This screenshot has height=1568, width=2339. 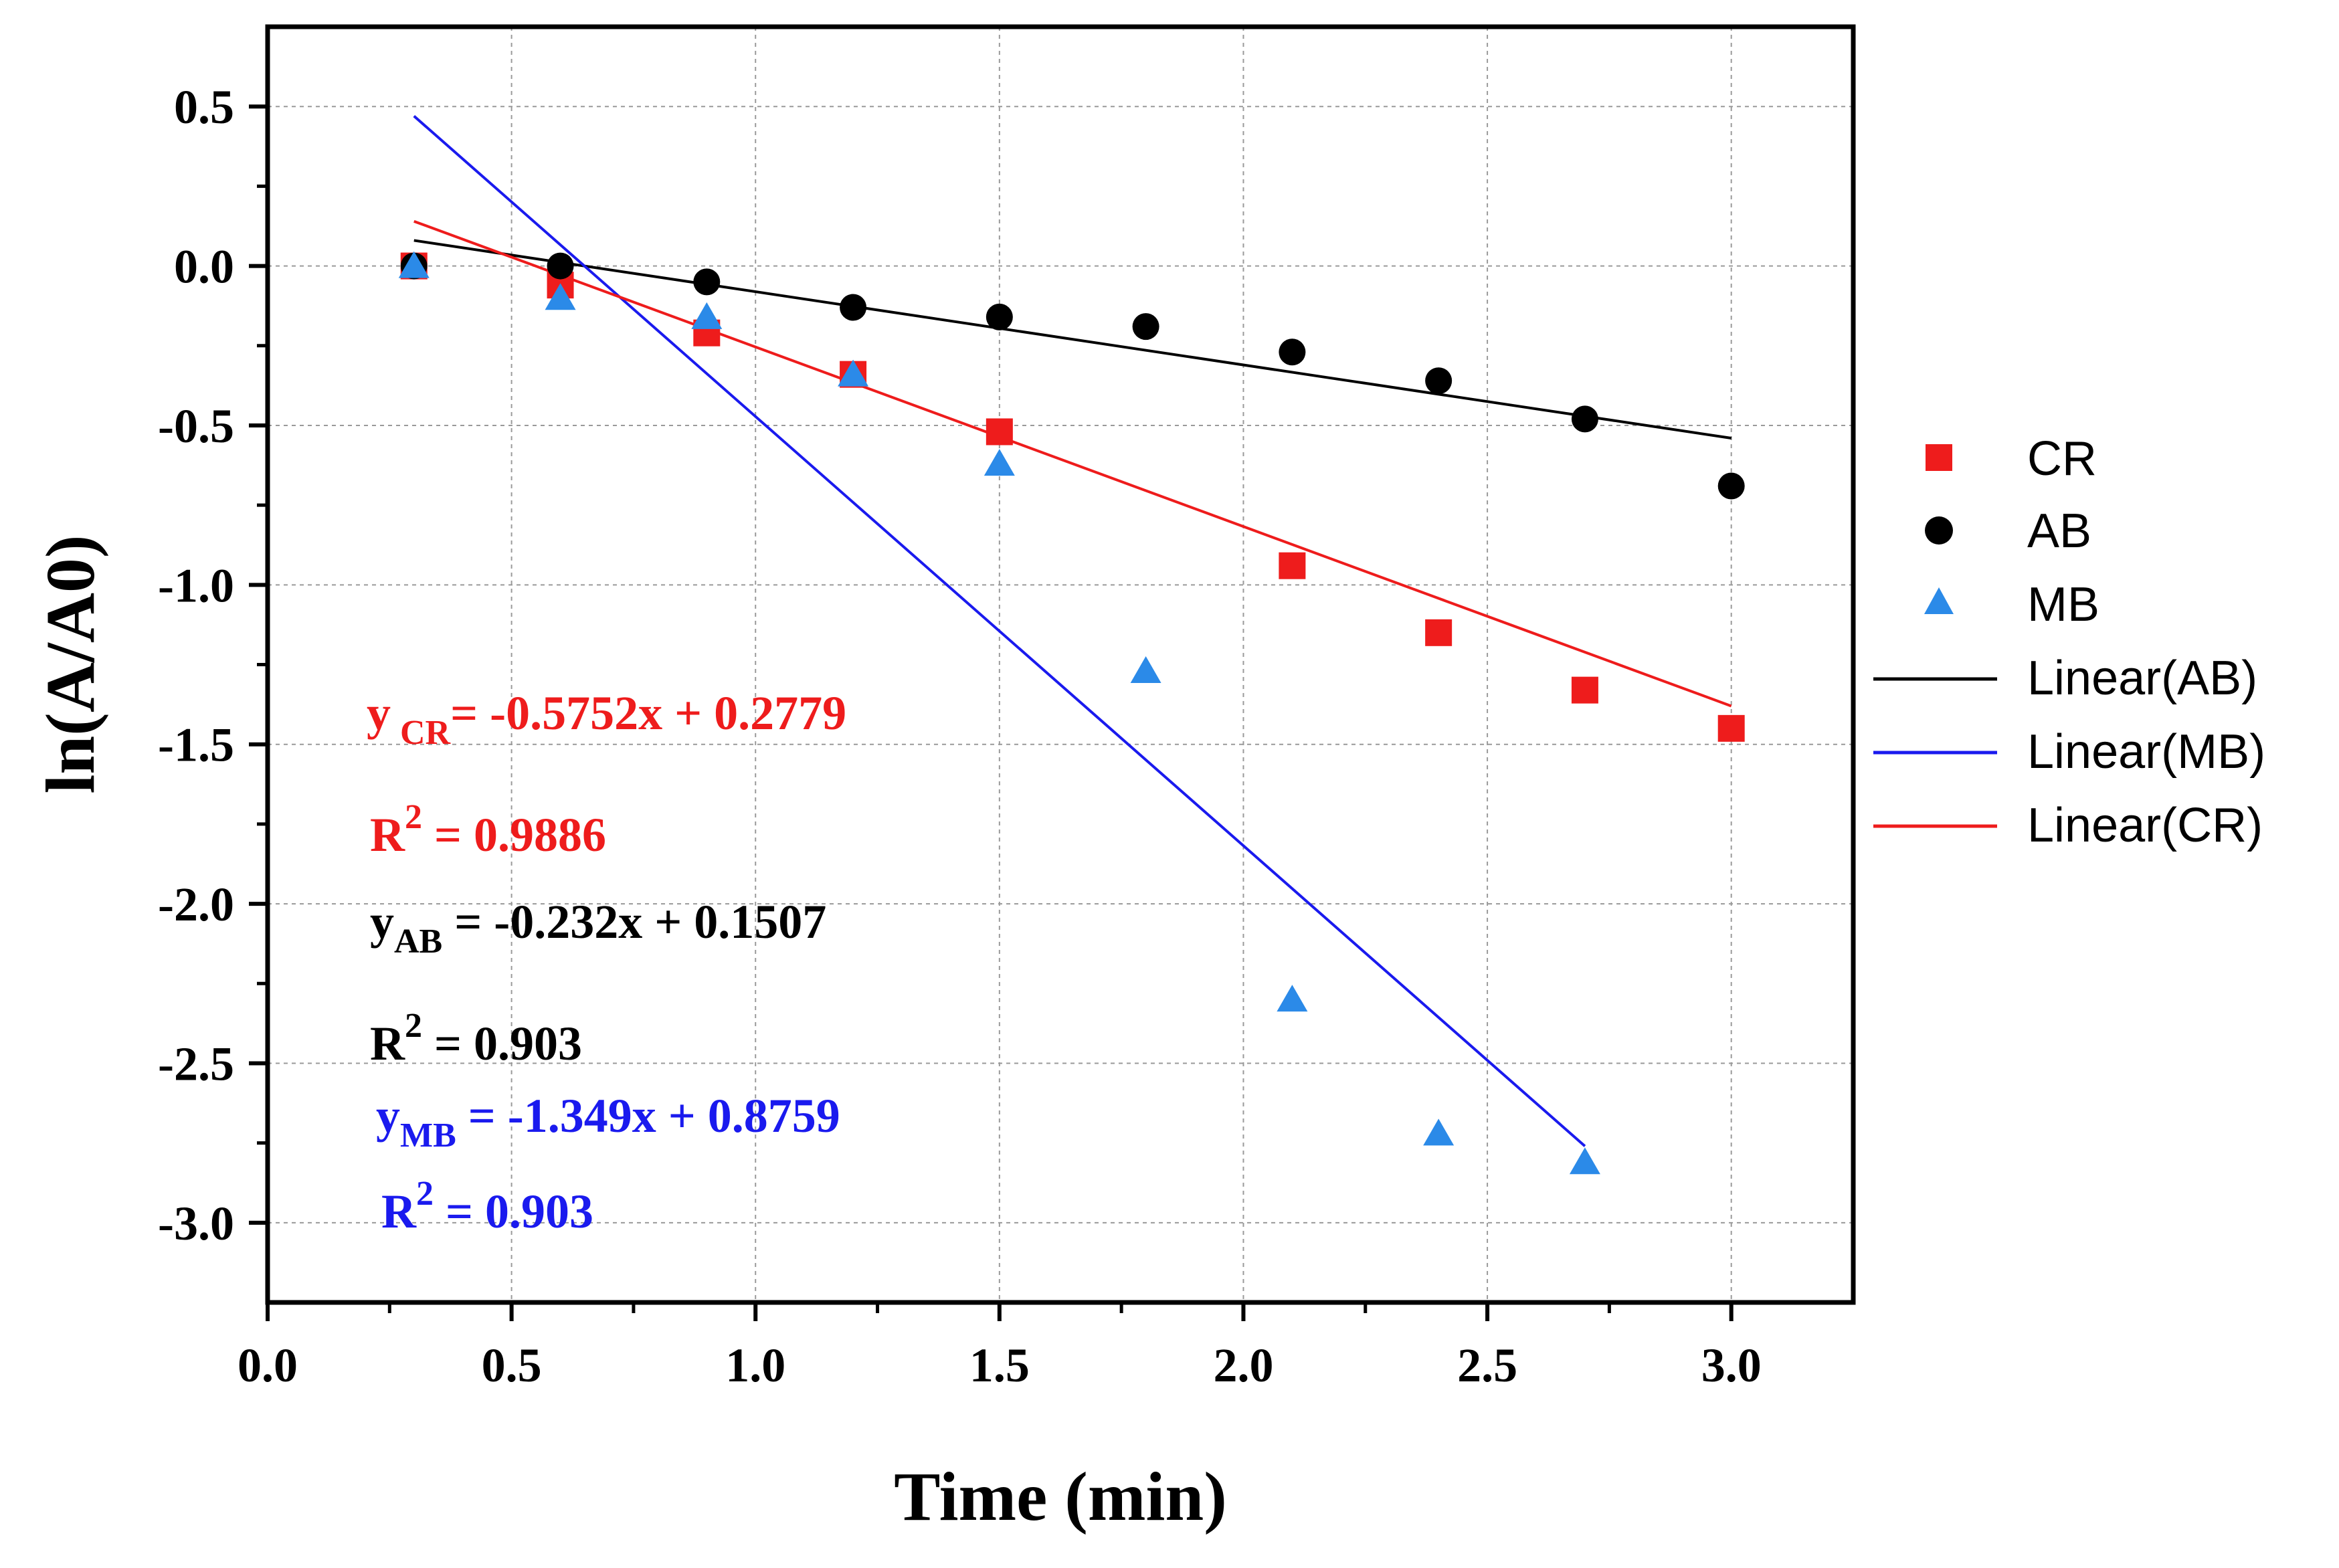 I want to click on y-tick-label: 0.0, so click(x=204, y=267).